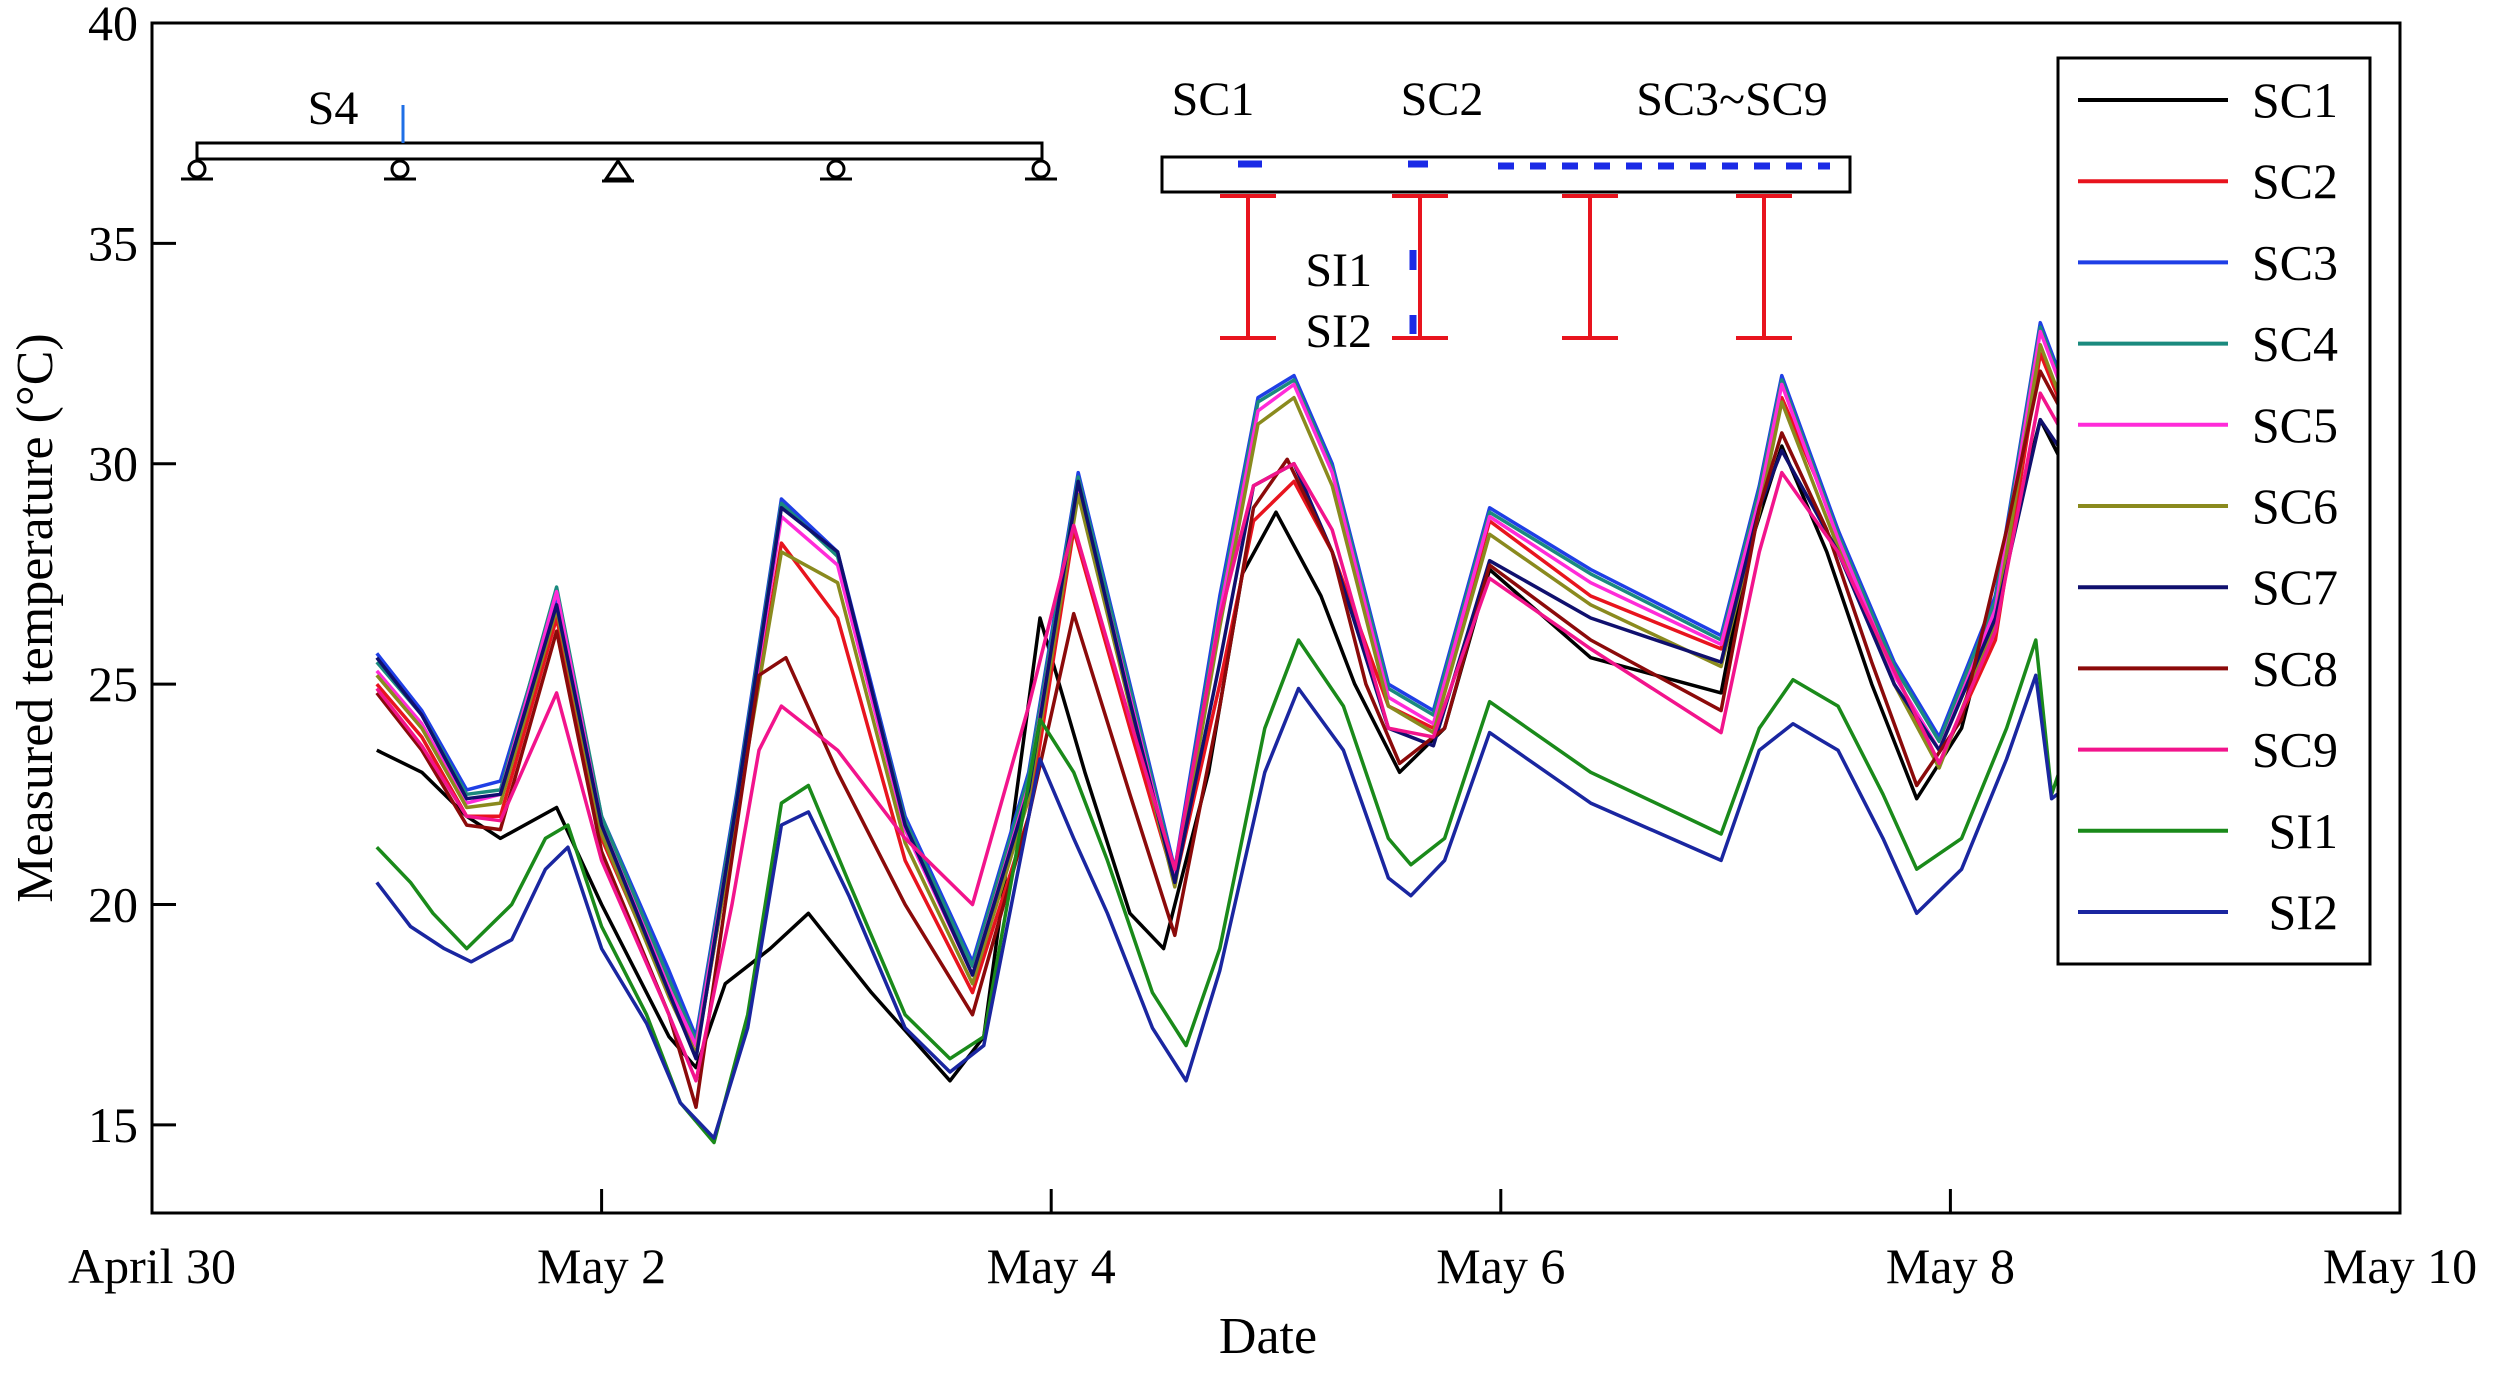  I want to click on girder-label-si1: SI1, so click(1338, 270).